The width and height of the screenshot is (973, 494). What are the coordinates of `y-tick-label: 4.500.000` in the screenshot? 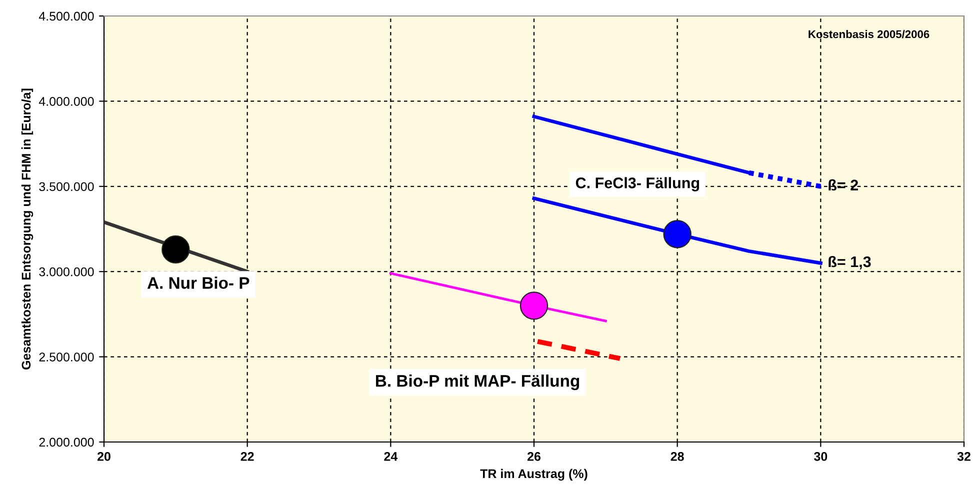 It's located at (66, 16).